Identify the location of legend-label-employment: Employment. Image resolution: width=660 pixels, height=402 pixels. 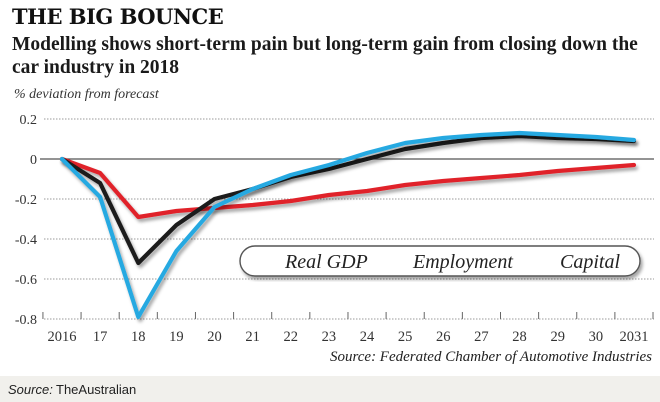
(462, 262).